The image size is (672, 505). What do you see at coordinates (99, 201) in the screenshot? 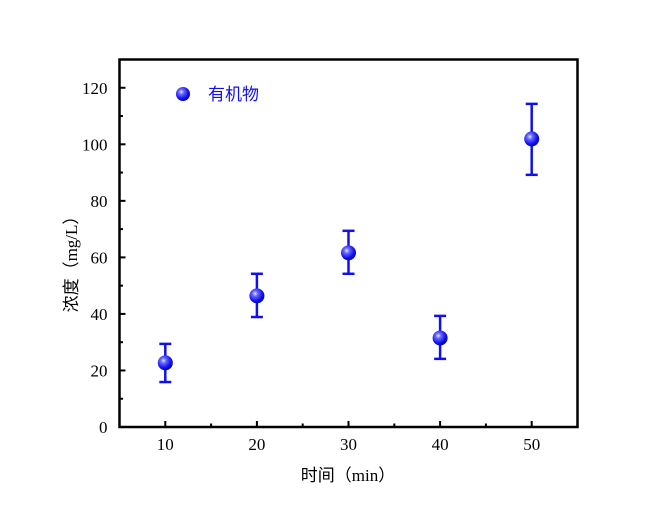
I see `y-tick-label: 80` at bounding box center [99, 201].